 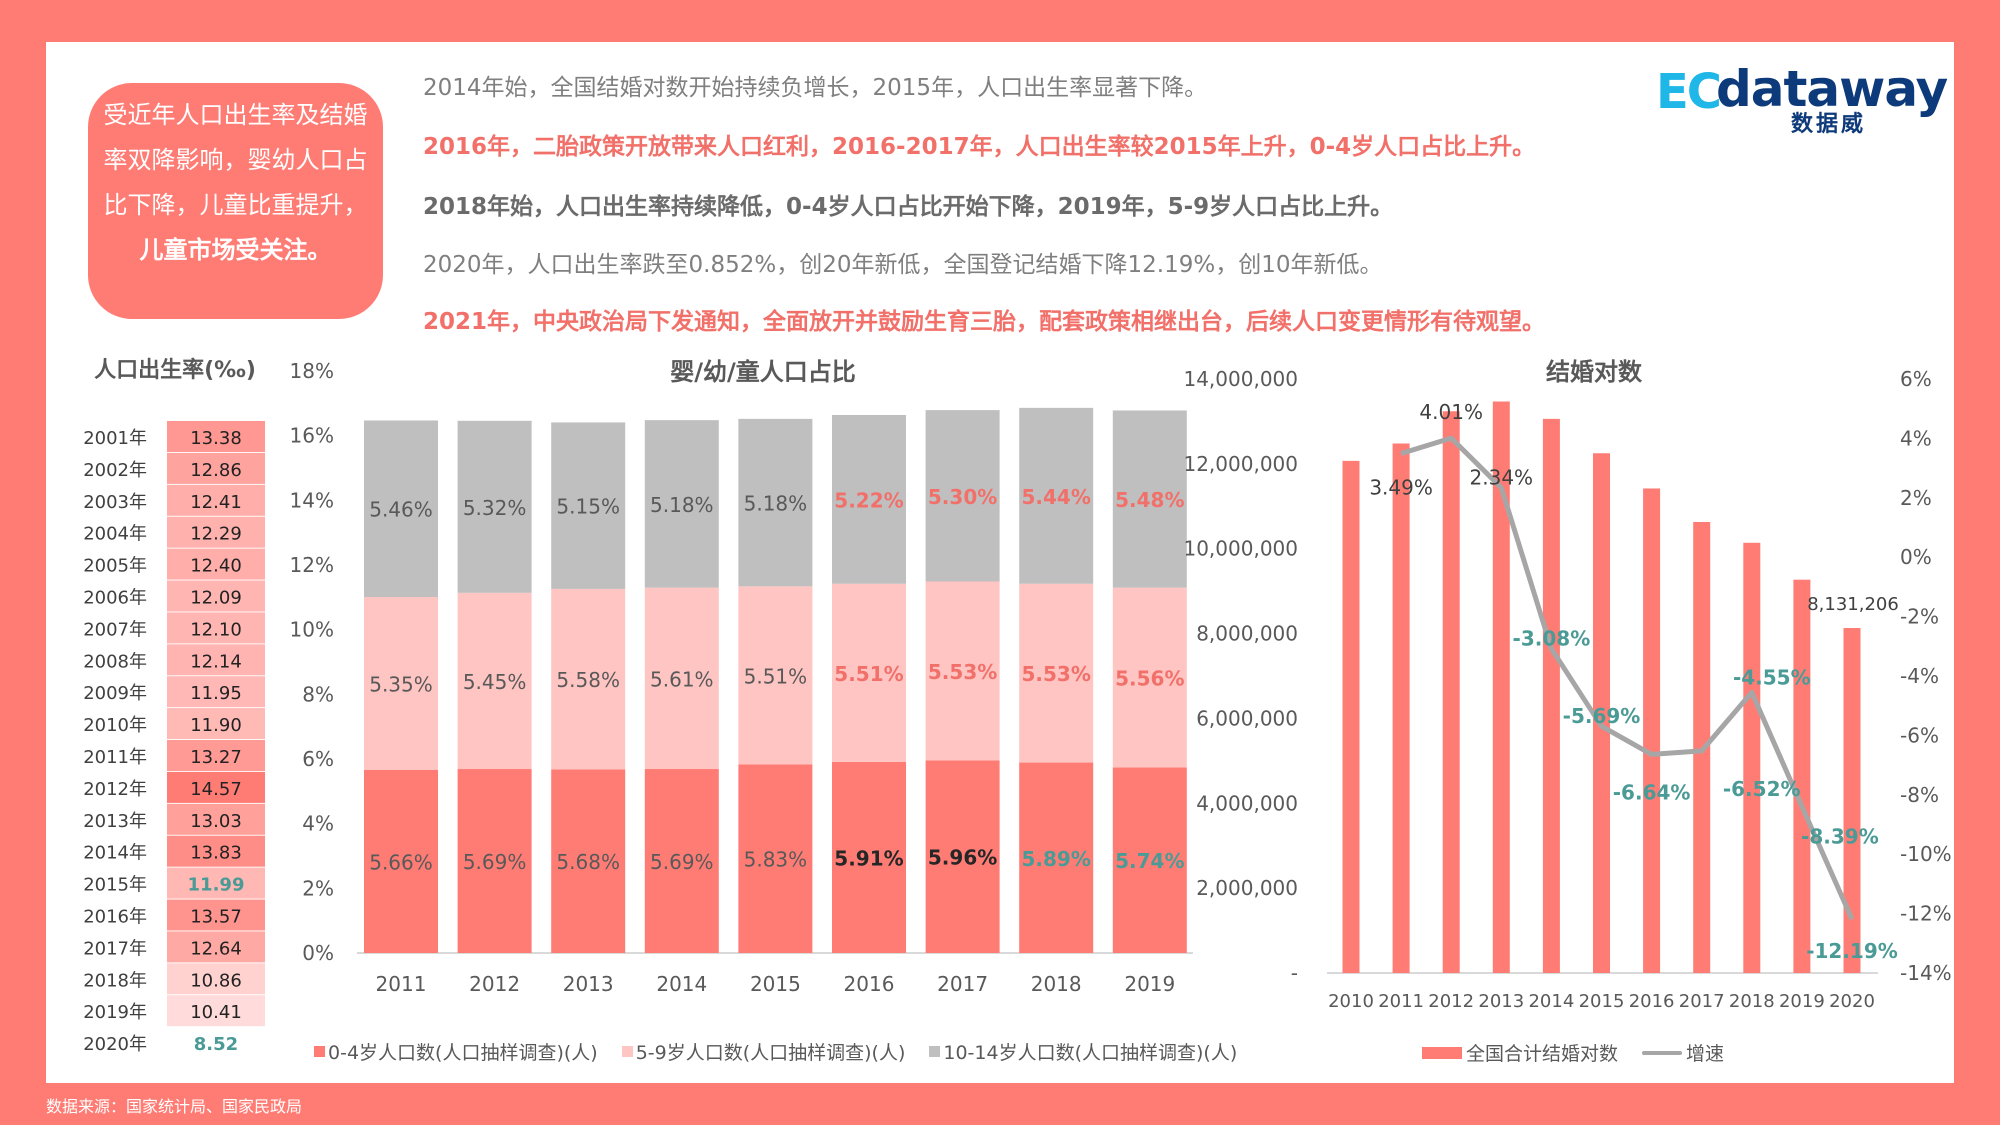 I want to click on y-tick-label: 14%, so click(x=312, y=500).